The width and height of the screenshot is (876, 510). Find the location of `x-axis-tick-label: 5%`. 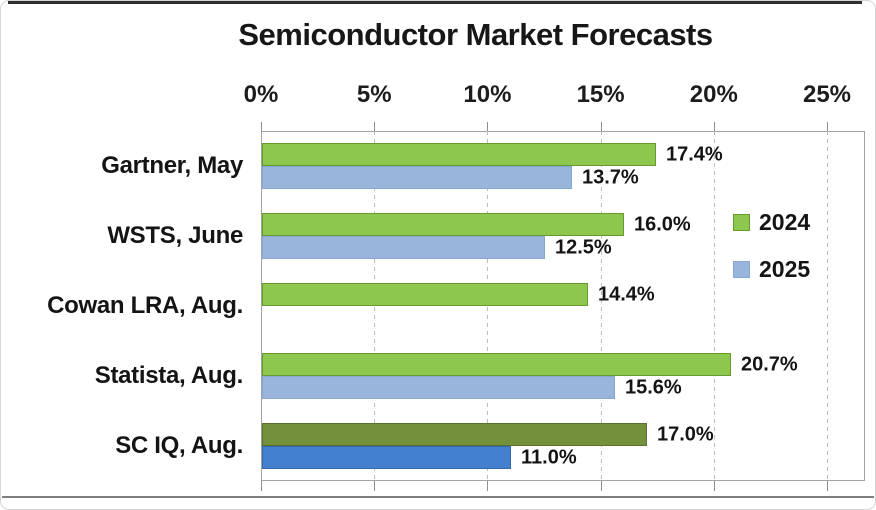

x-axis-tick-label: 5% is located at coordinates (374, 94).